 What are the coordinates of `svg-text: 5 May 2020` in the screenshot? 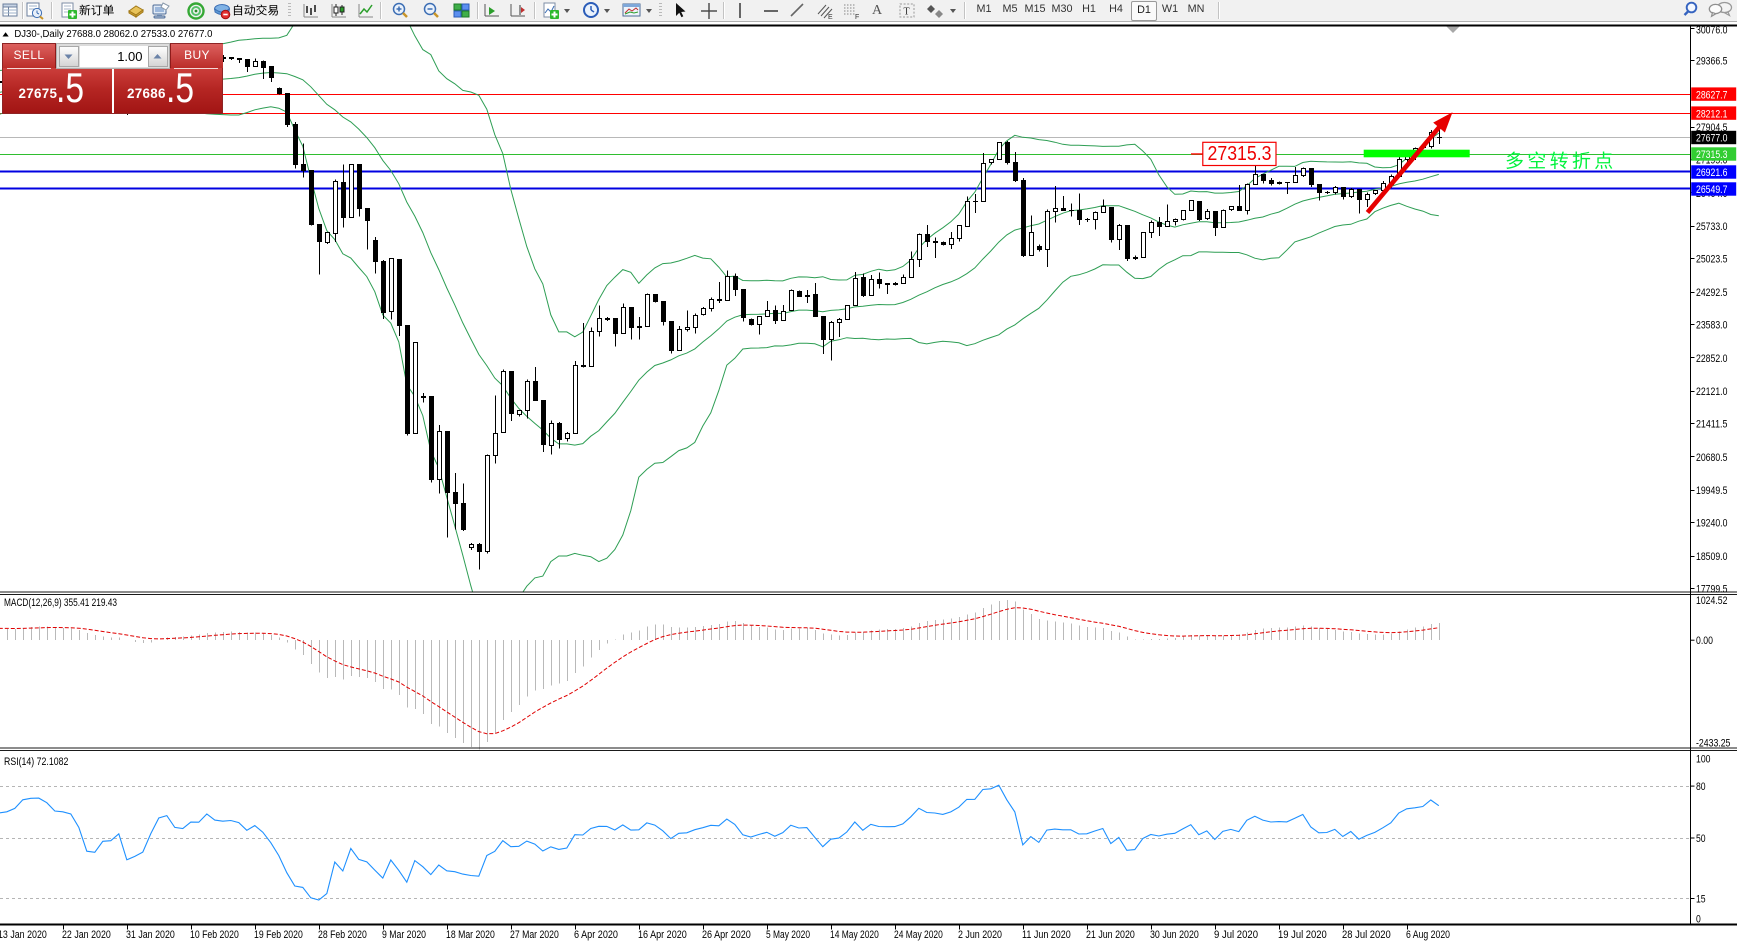 It's located at (788, 935).